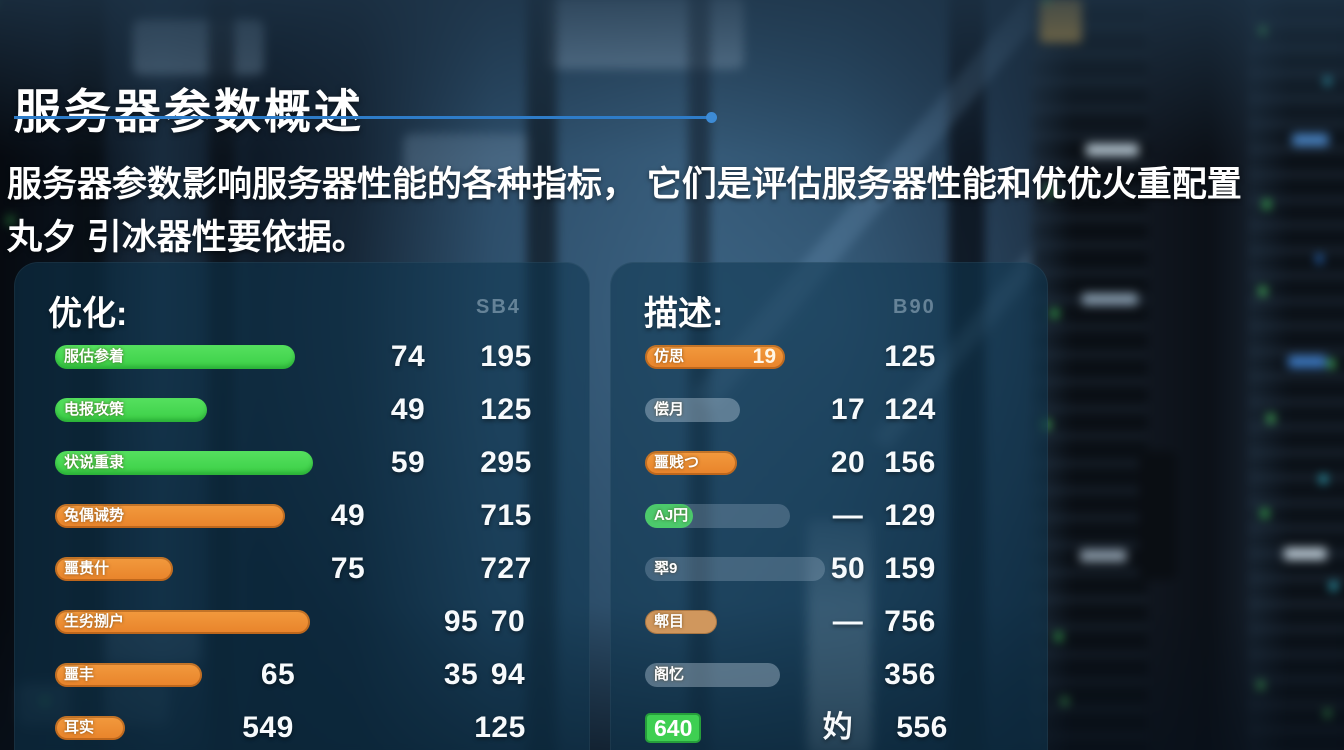 Image resolution: width=1344 pixels, height=750 pixels. What do you see at coordinates (848, 409) in the screenshot?
I see `value: 17` at bounding box center [848, 409].